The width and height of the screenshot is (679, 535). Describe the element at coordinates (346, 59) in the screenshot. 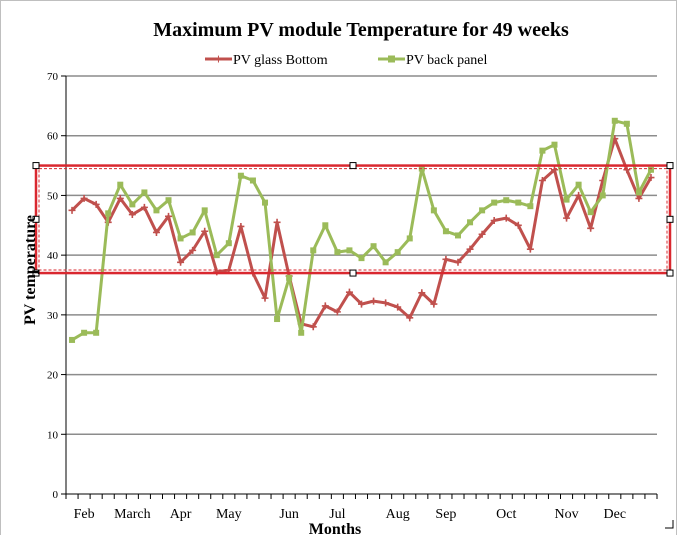

I see `legend: + PV glass Bottom PV back panel` at that location.